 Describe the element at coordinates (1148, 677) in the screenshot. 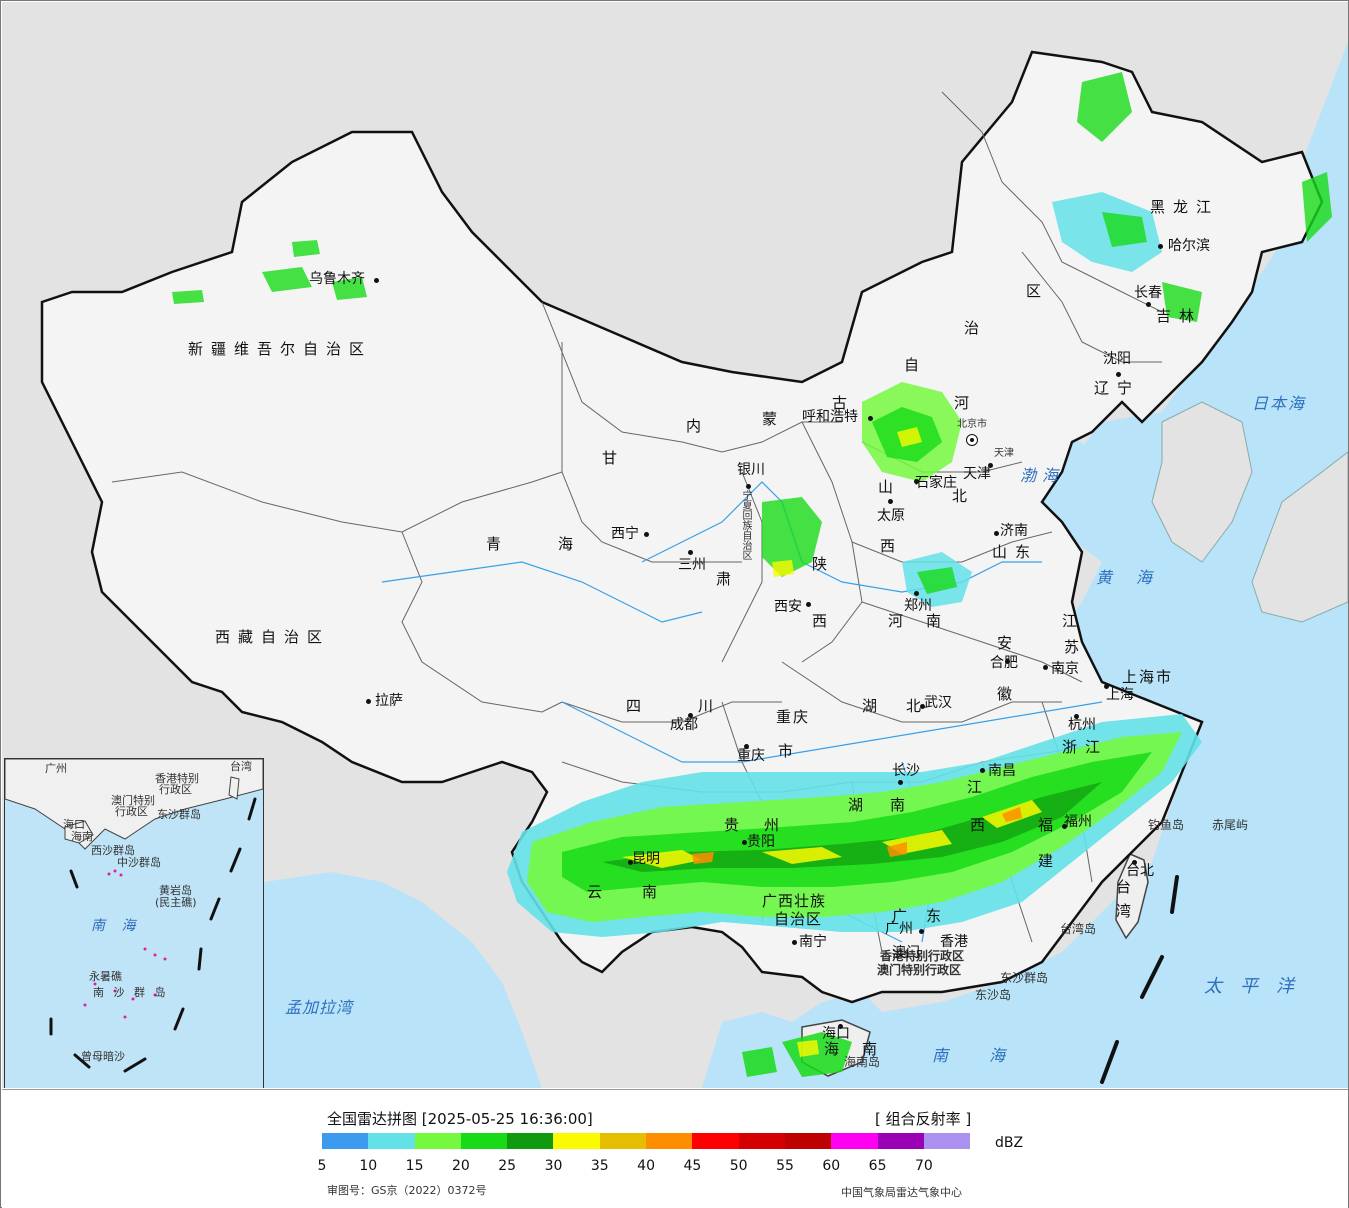

I see `province-shanghai: 上海市` at that location.